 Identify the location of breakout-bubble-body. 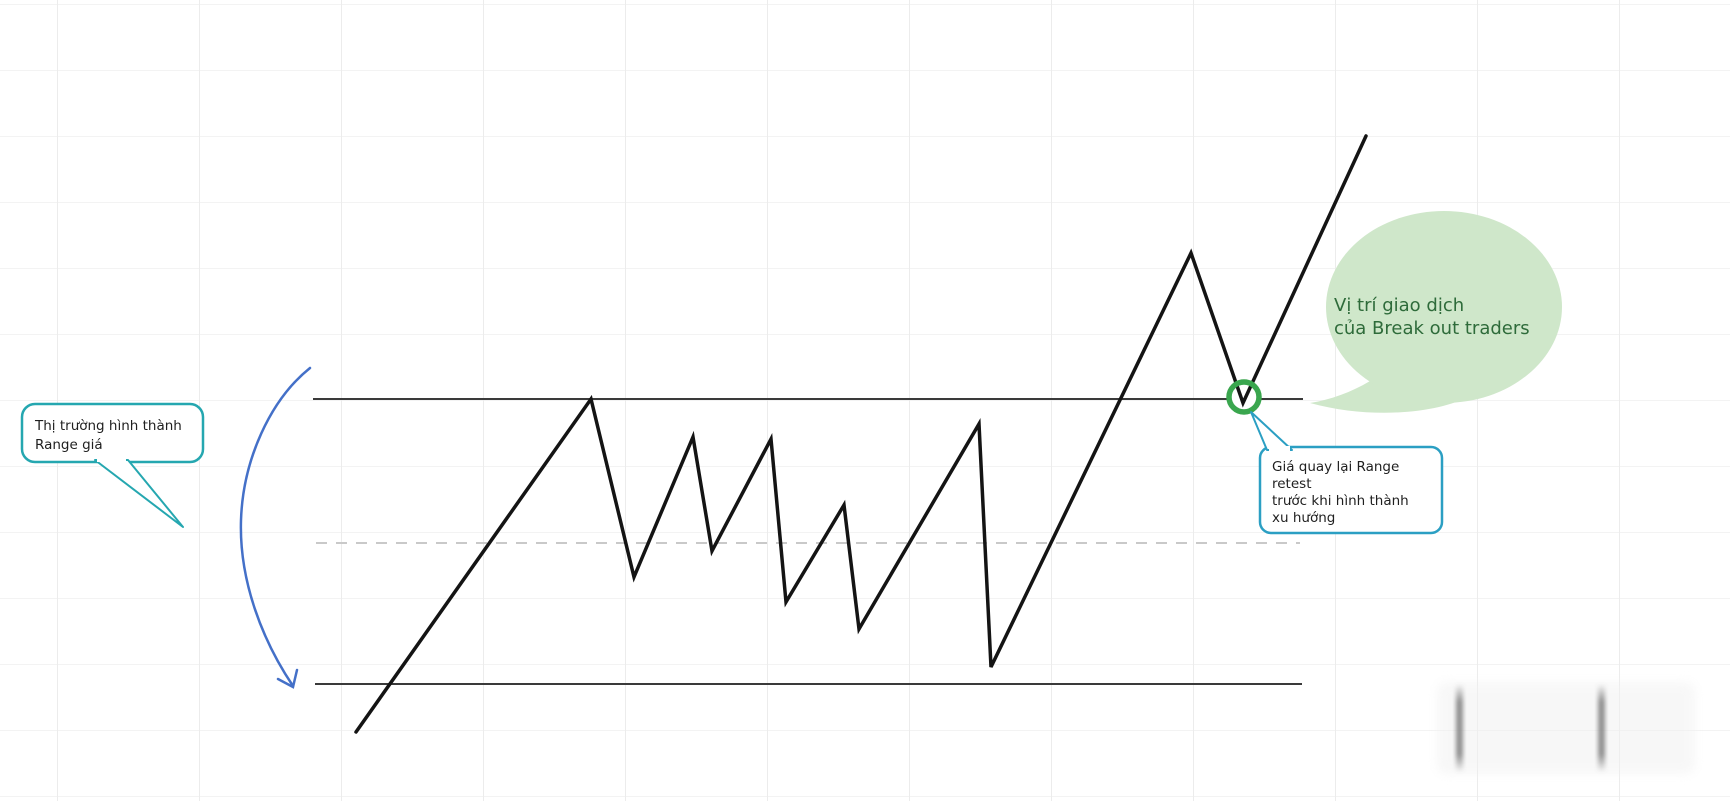
(1444, 307).